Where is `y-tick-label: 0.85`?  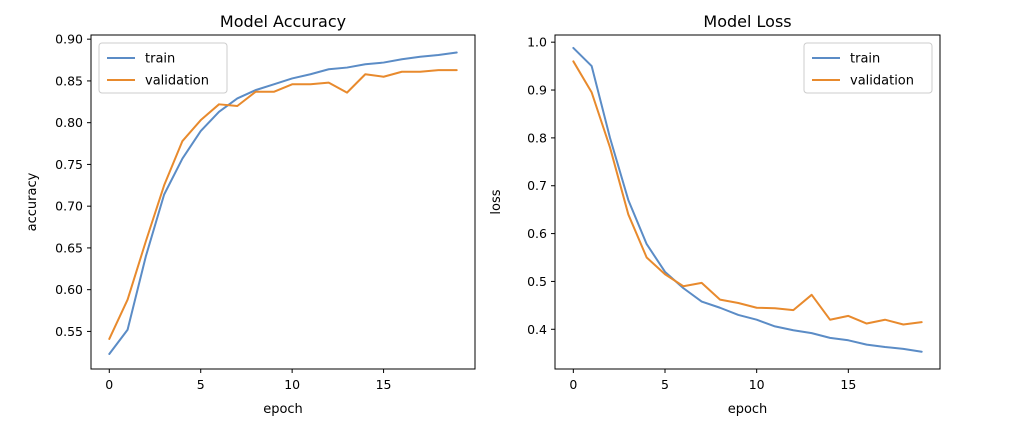
y-tick-label: 0.85 is located at coordinates (69, 80).